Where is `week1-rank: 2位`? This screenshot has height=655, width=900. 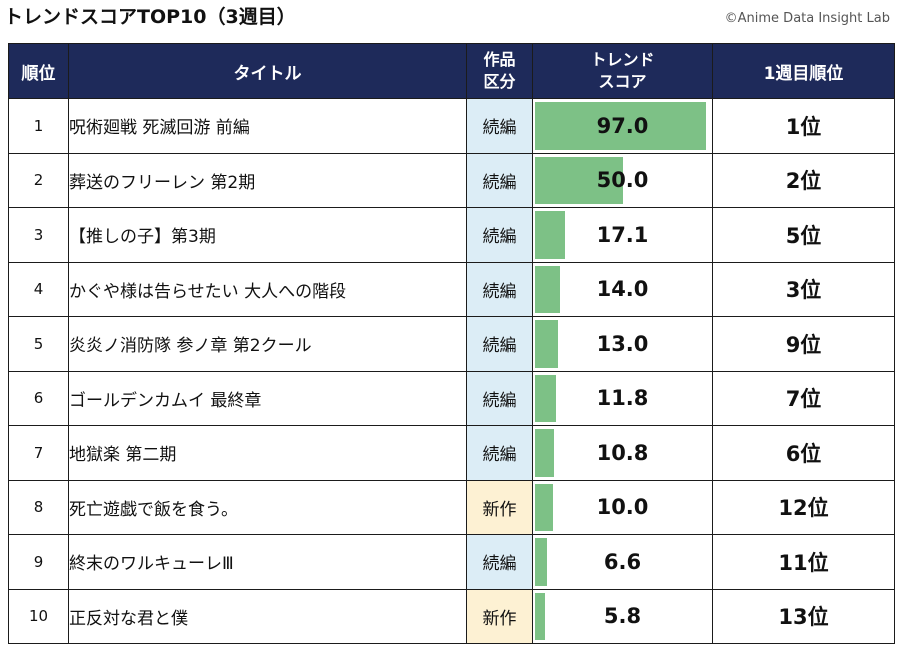 week1-rank: 2位 is located at coordinates (803, 180).